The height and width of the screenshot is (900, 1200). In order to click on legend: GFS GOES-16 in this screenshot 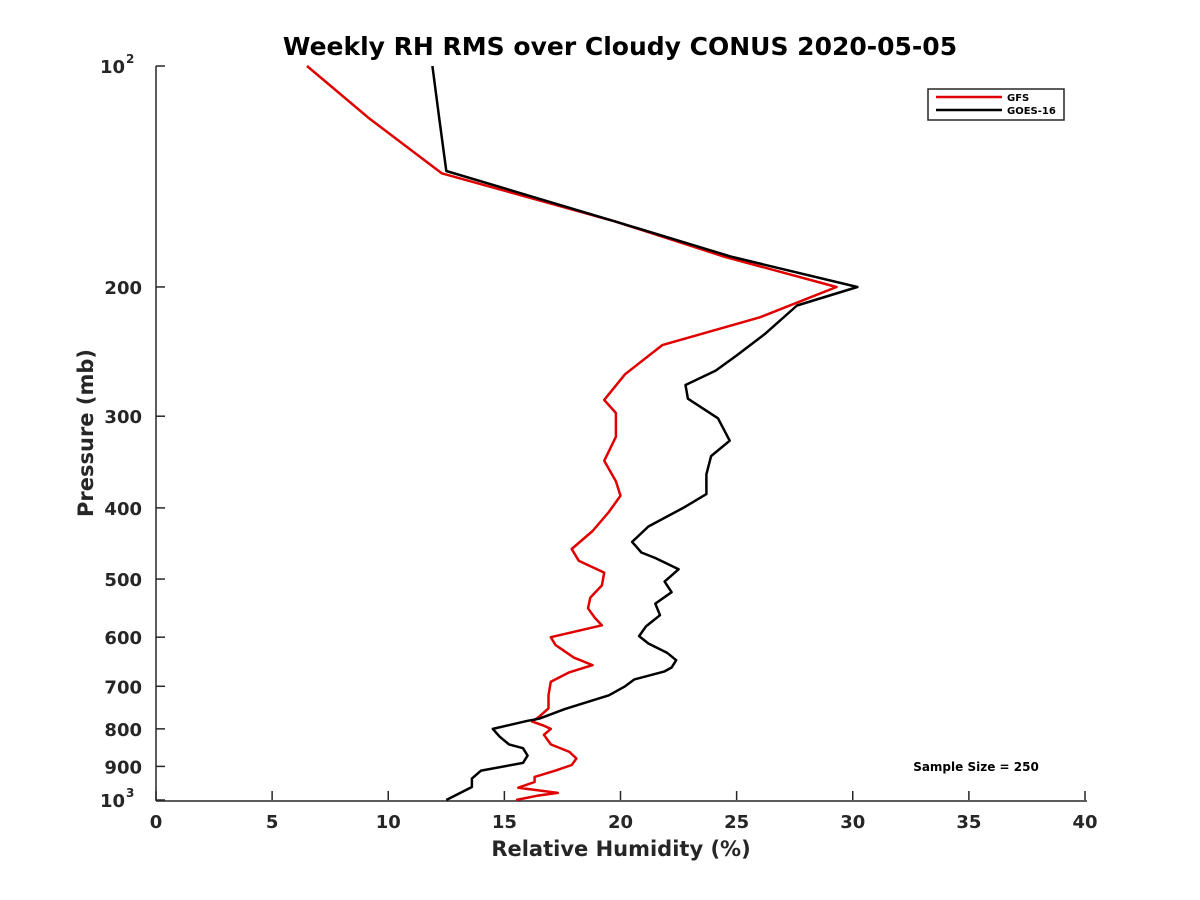, I will do `click(996, 104)`.